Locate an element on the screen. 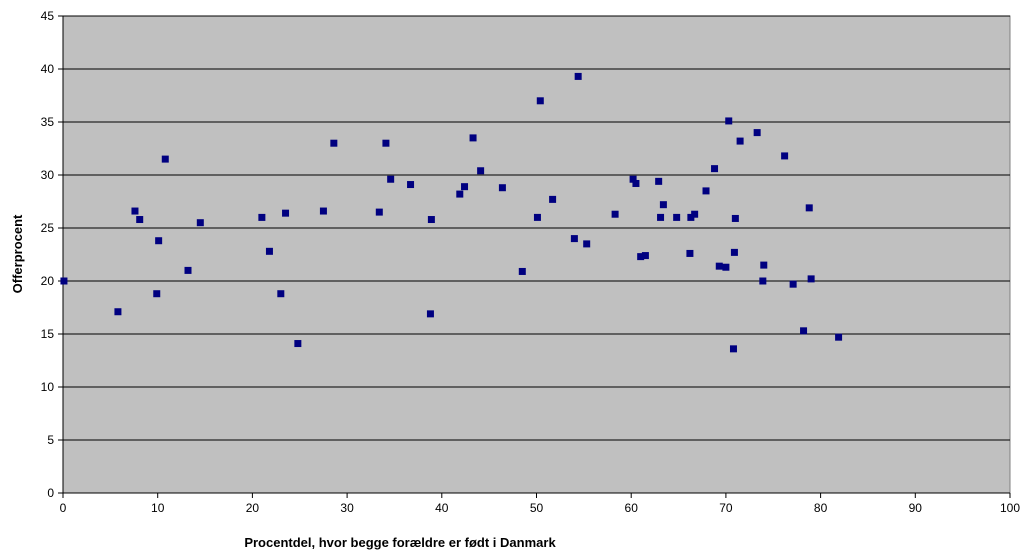 Image resolution: width=1033 pixels, height=556 pixels. x-tick-label: 0 is located at coordinates (63, 508).